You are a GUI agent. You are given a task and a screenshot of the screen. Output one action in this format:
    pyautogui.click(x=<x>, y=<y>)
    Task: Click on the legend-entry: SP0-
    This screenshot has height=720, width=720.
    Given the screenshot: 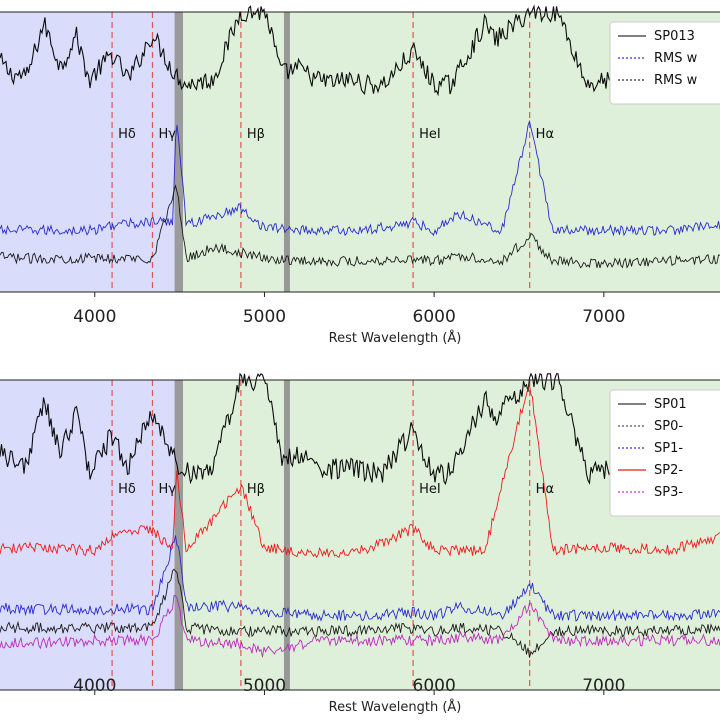 What is the action you would take?
    pyautogui.click(x=668, y=426)
    